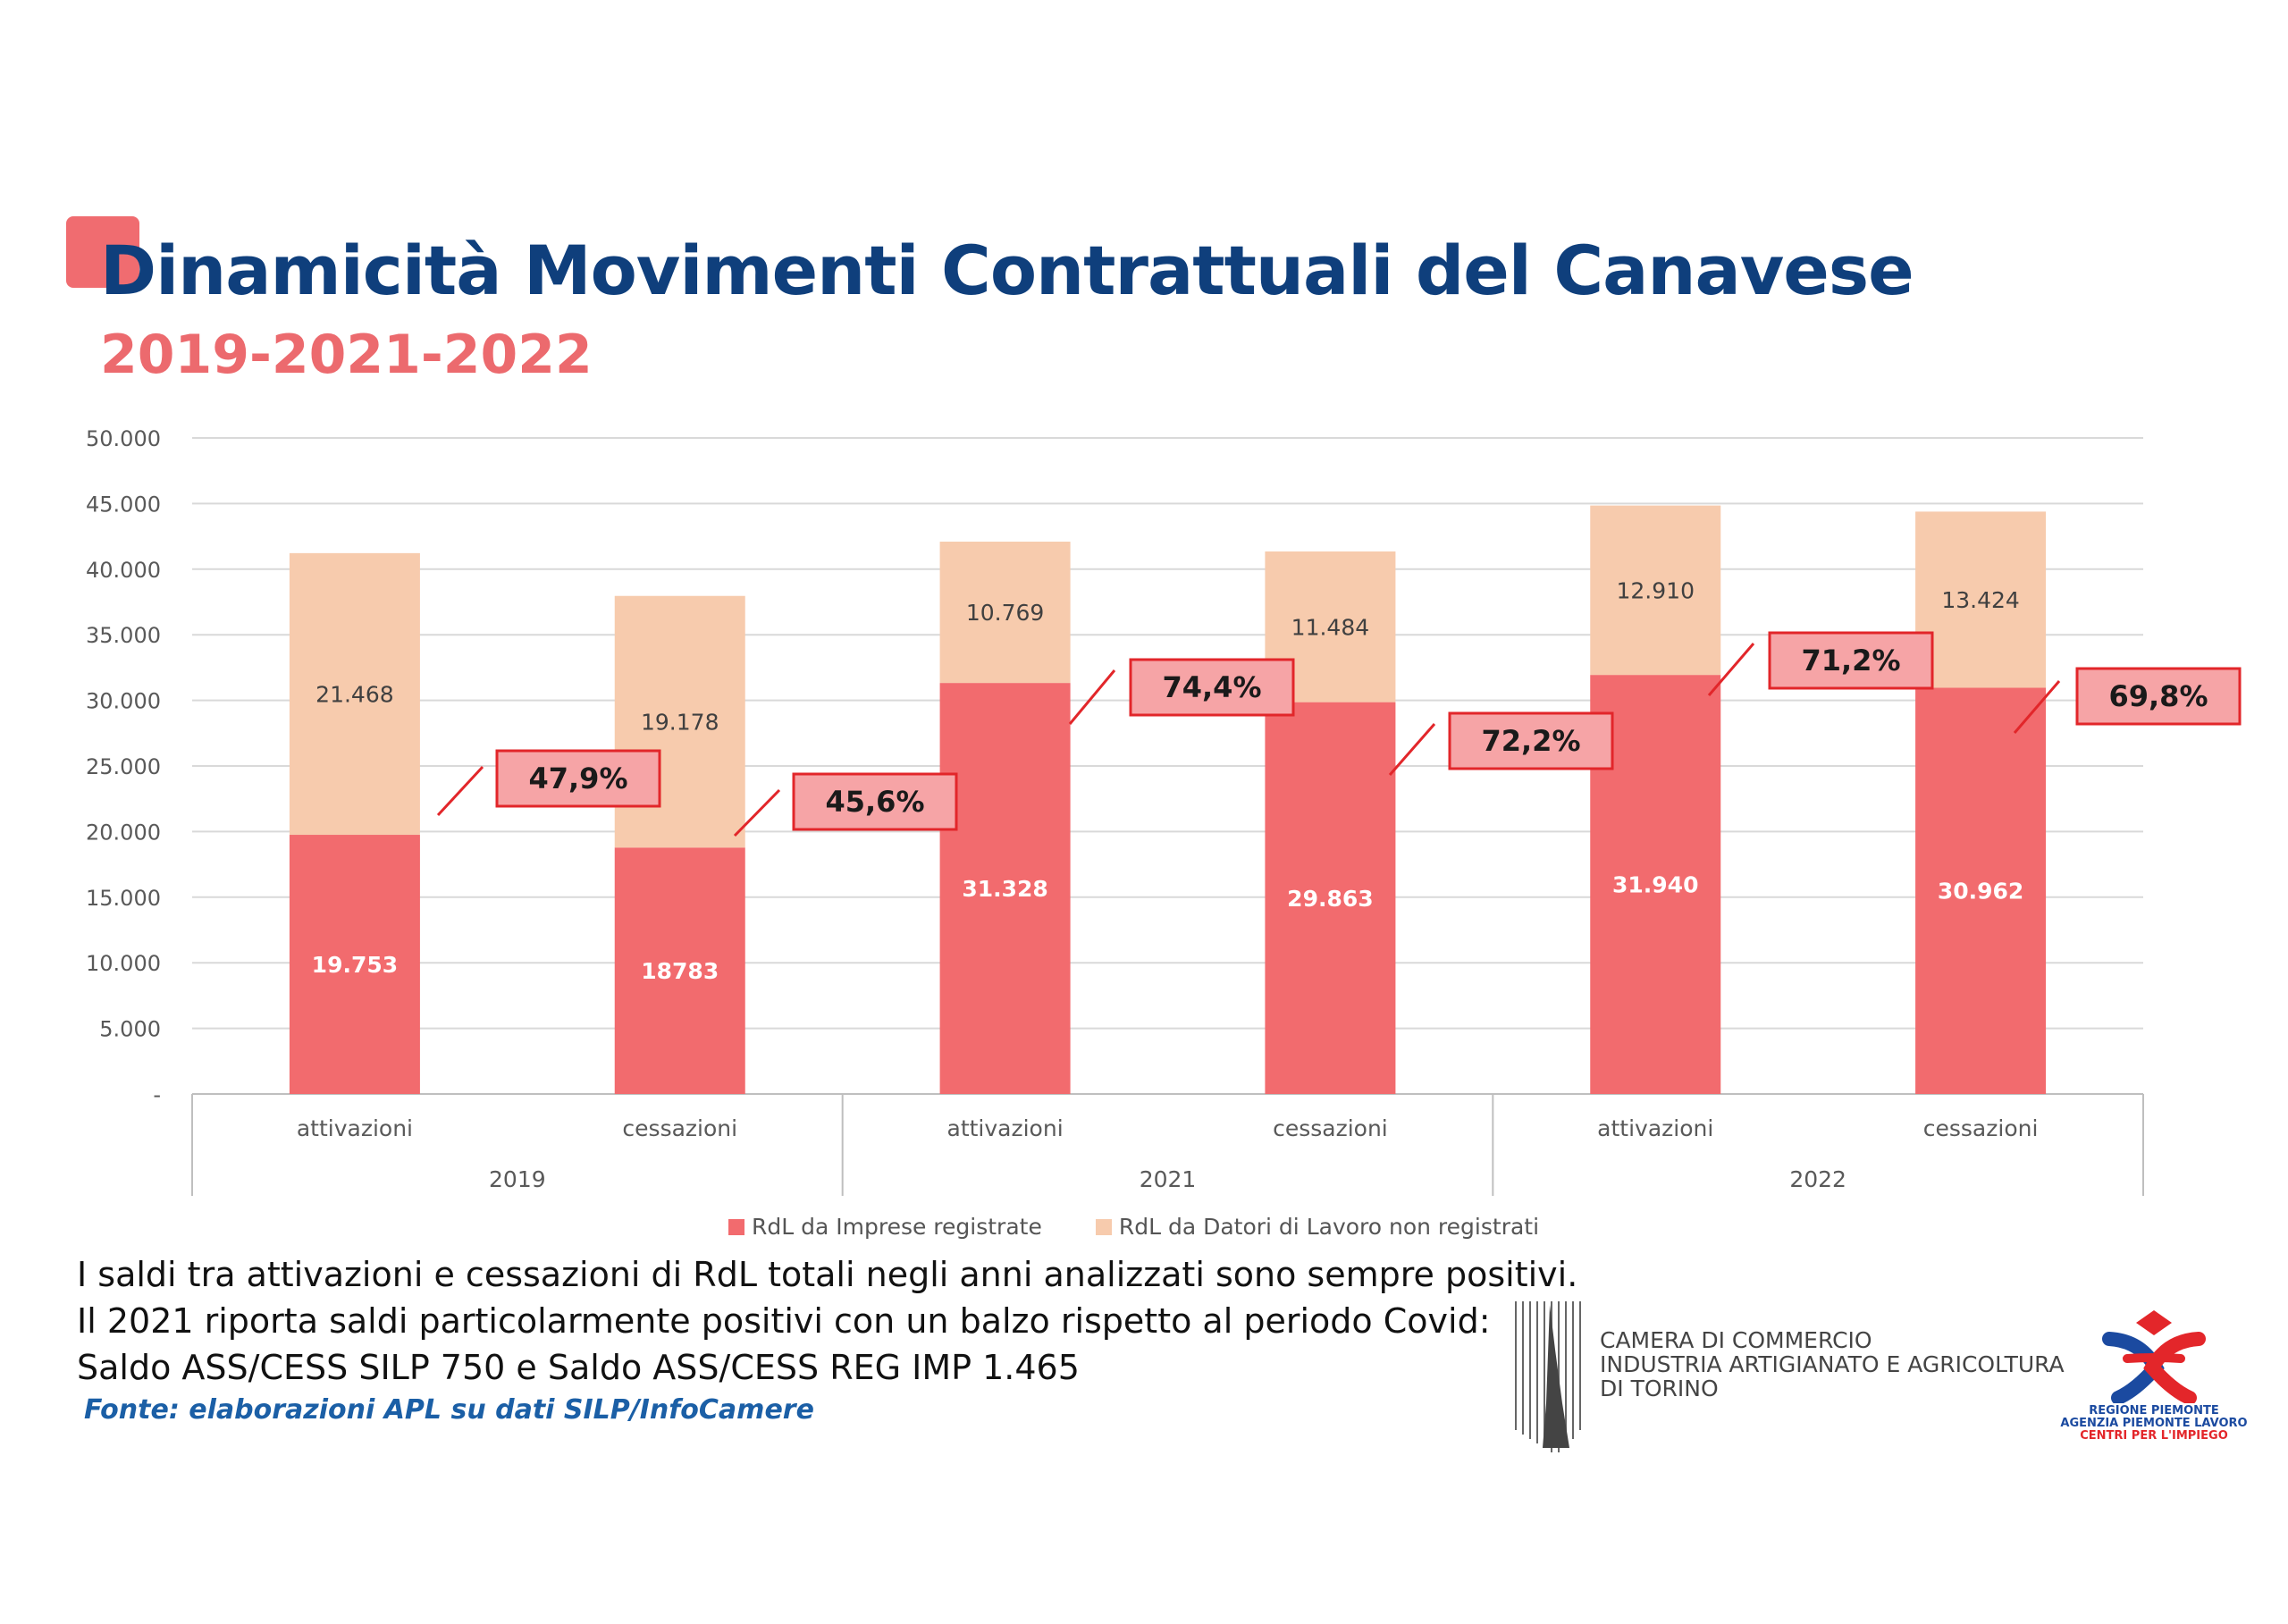  What do you see at coordinates (157, 1095) in the screenshot?
I see `y-tick-label: -` at bounding box center [157, 1095].